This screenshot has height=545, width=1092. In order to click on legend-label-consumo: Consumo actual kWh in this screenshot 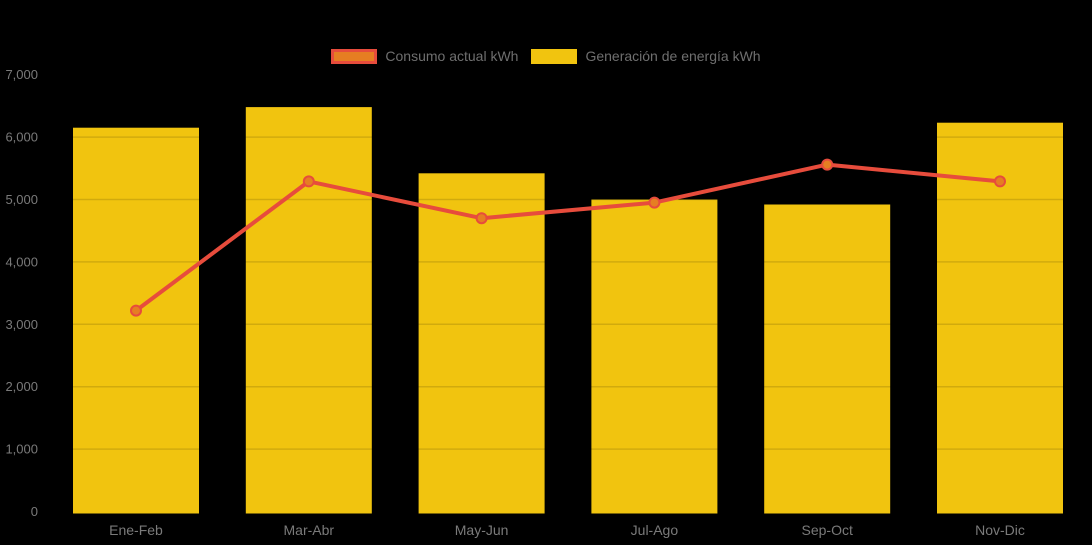, I will do `click(452, 56)`.